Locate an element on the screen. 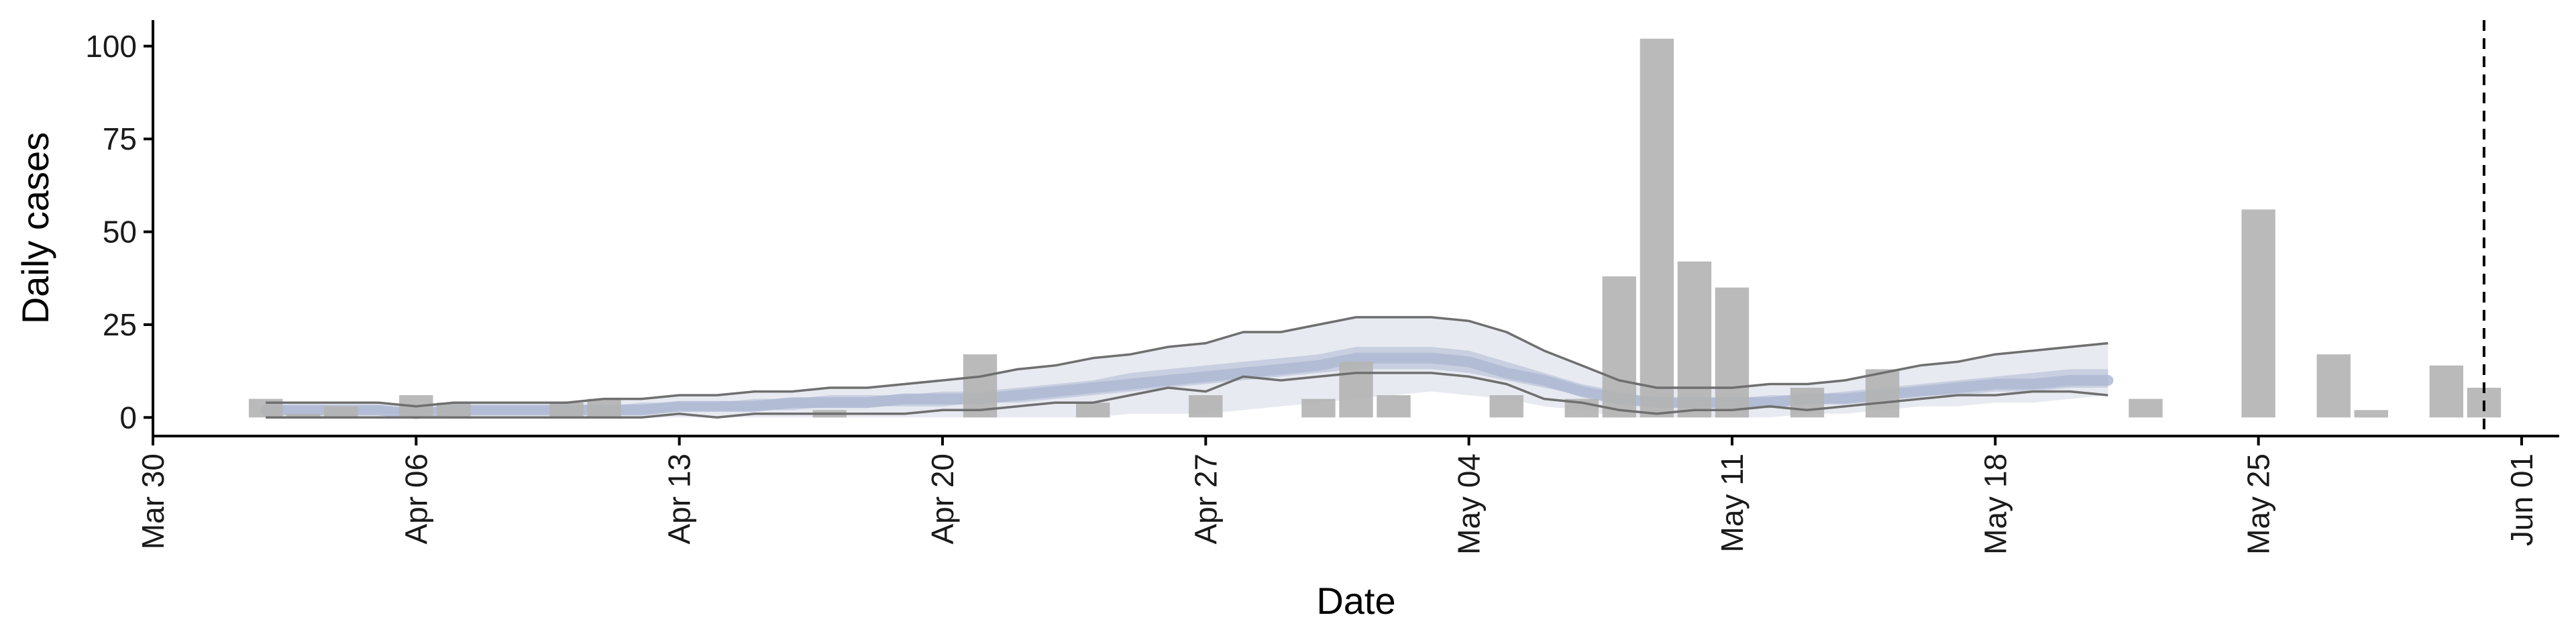 This screenshot has width=2576, height=644. lower-bound-line is located at coordinates (1187, 395).